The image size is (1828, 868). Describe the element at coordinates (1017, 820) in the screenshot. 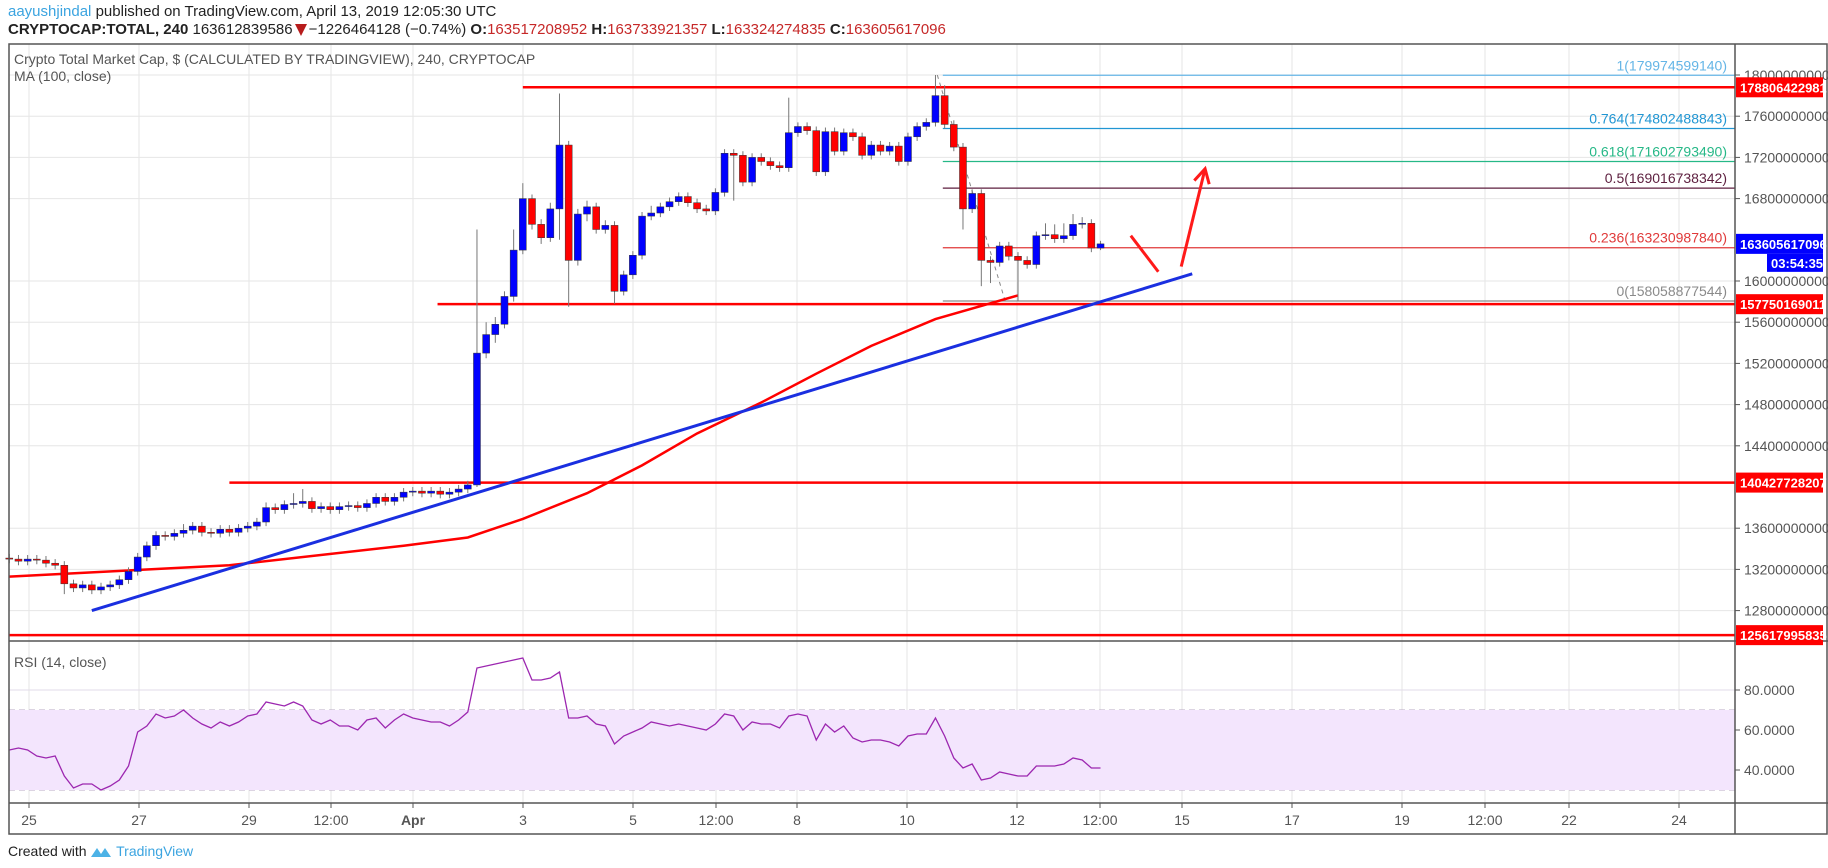

I see `time-tick-label: 12` at that location.